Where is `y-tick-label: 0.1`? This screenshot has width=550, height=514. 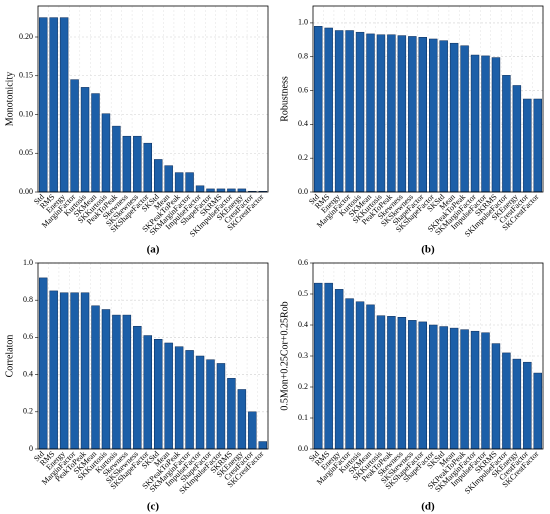
y-tick-label: 0.1 is located at coordinates (303, 417).